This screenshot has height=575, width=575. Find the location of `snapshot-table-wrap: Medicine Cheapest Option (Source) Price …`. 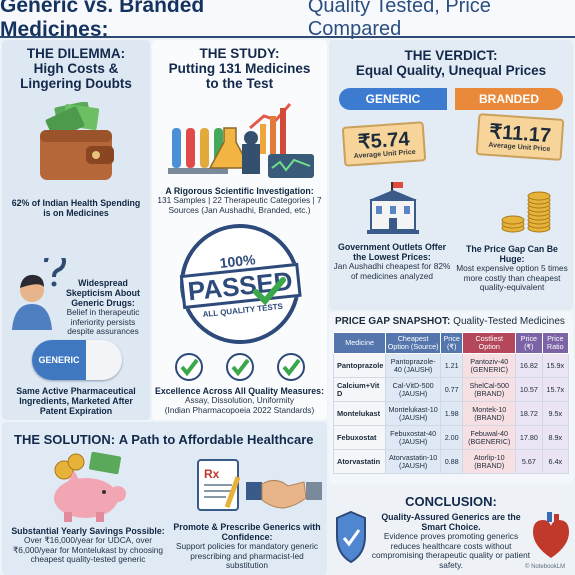

snapshot-table-wrap: Medicine Cheapest Option (Source) Price … is located at coordinates (451, 403).